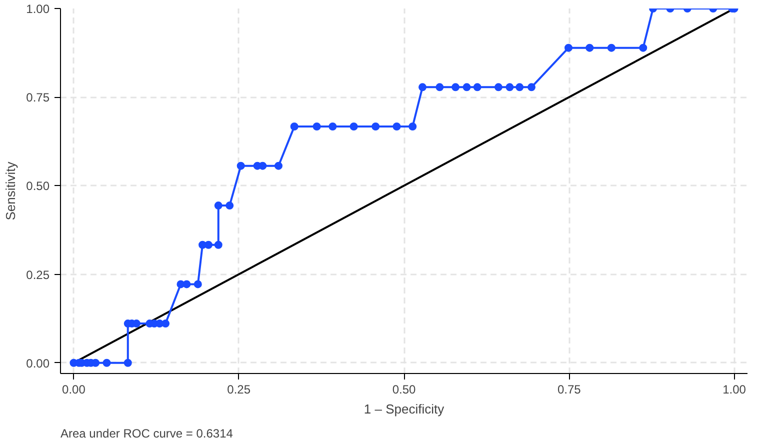 This screenshot has height=445, width=762. I want to click on text: Area under ROC curve = 0.6314, so click(147, 433).